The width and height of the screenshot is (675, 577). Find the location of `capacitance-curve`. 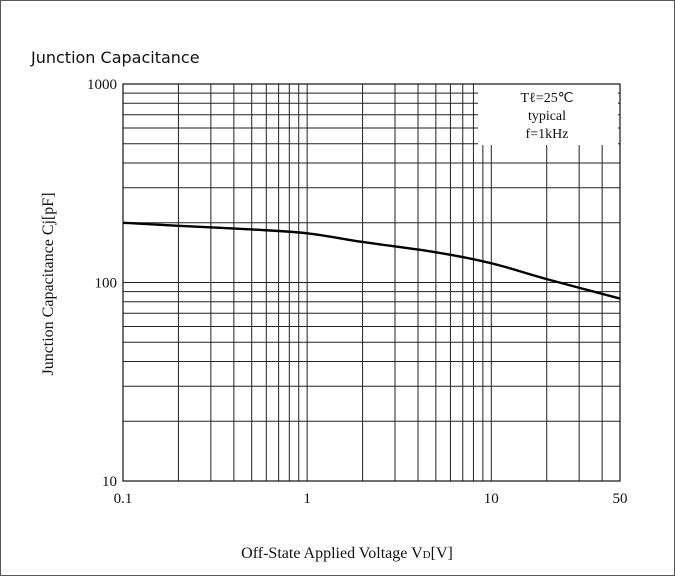

capacitance-curve is located at coordinates (371, 260).